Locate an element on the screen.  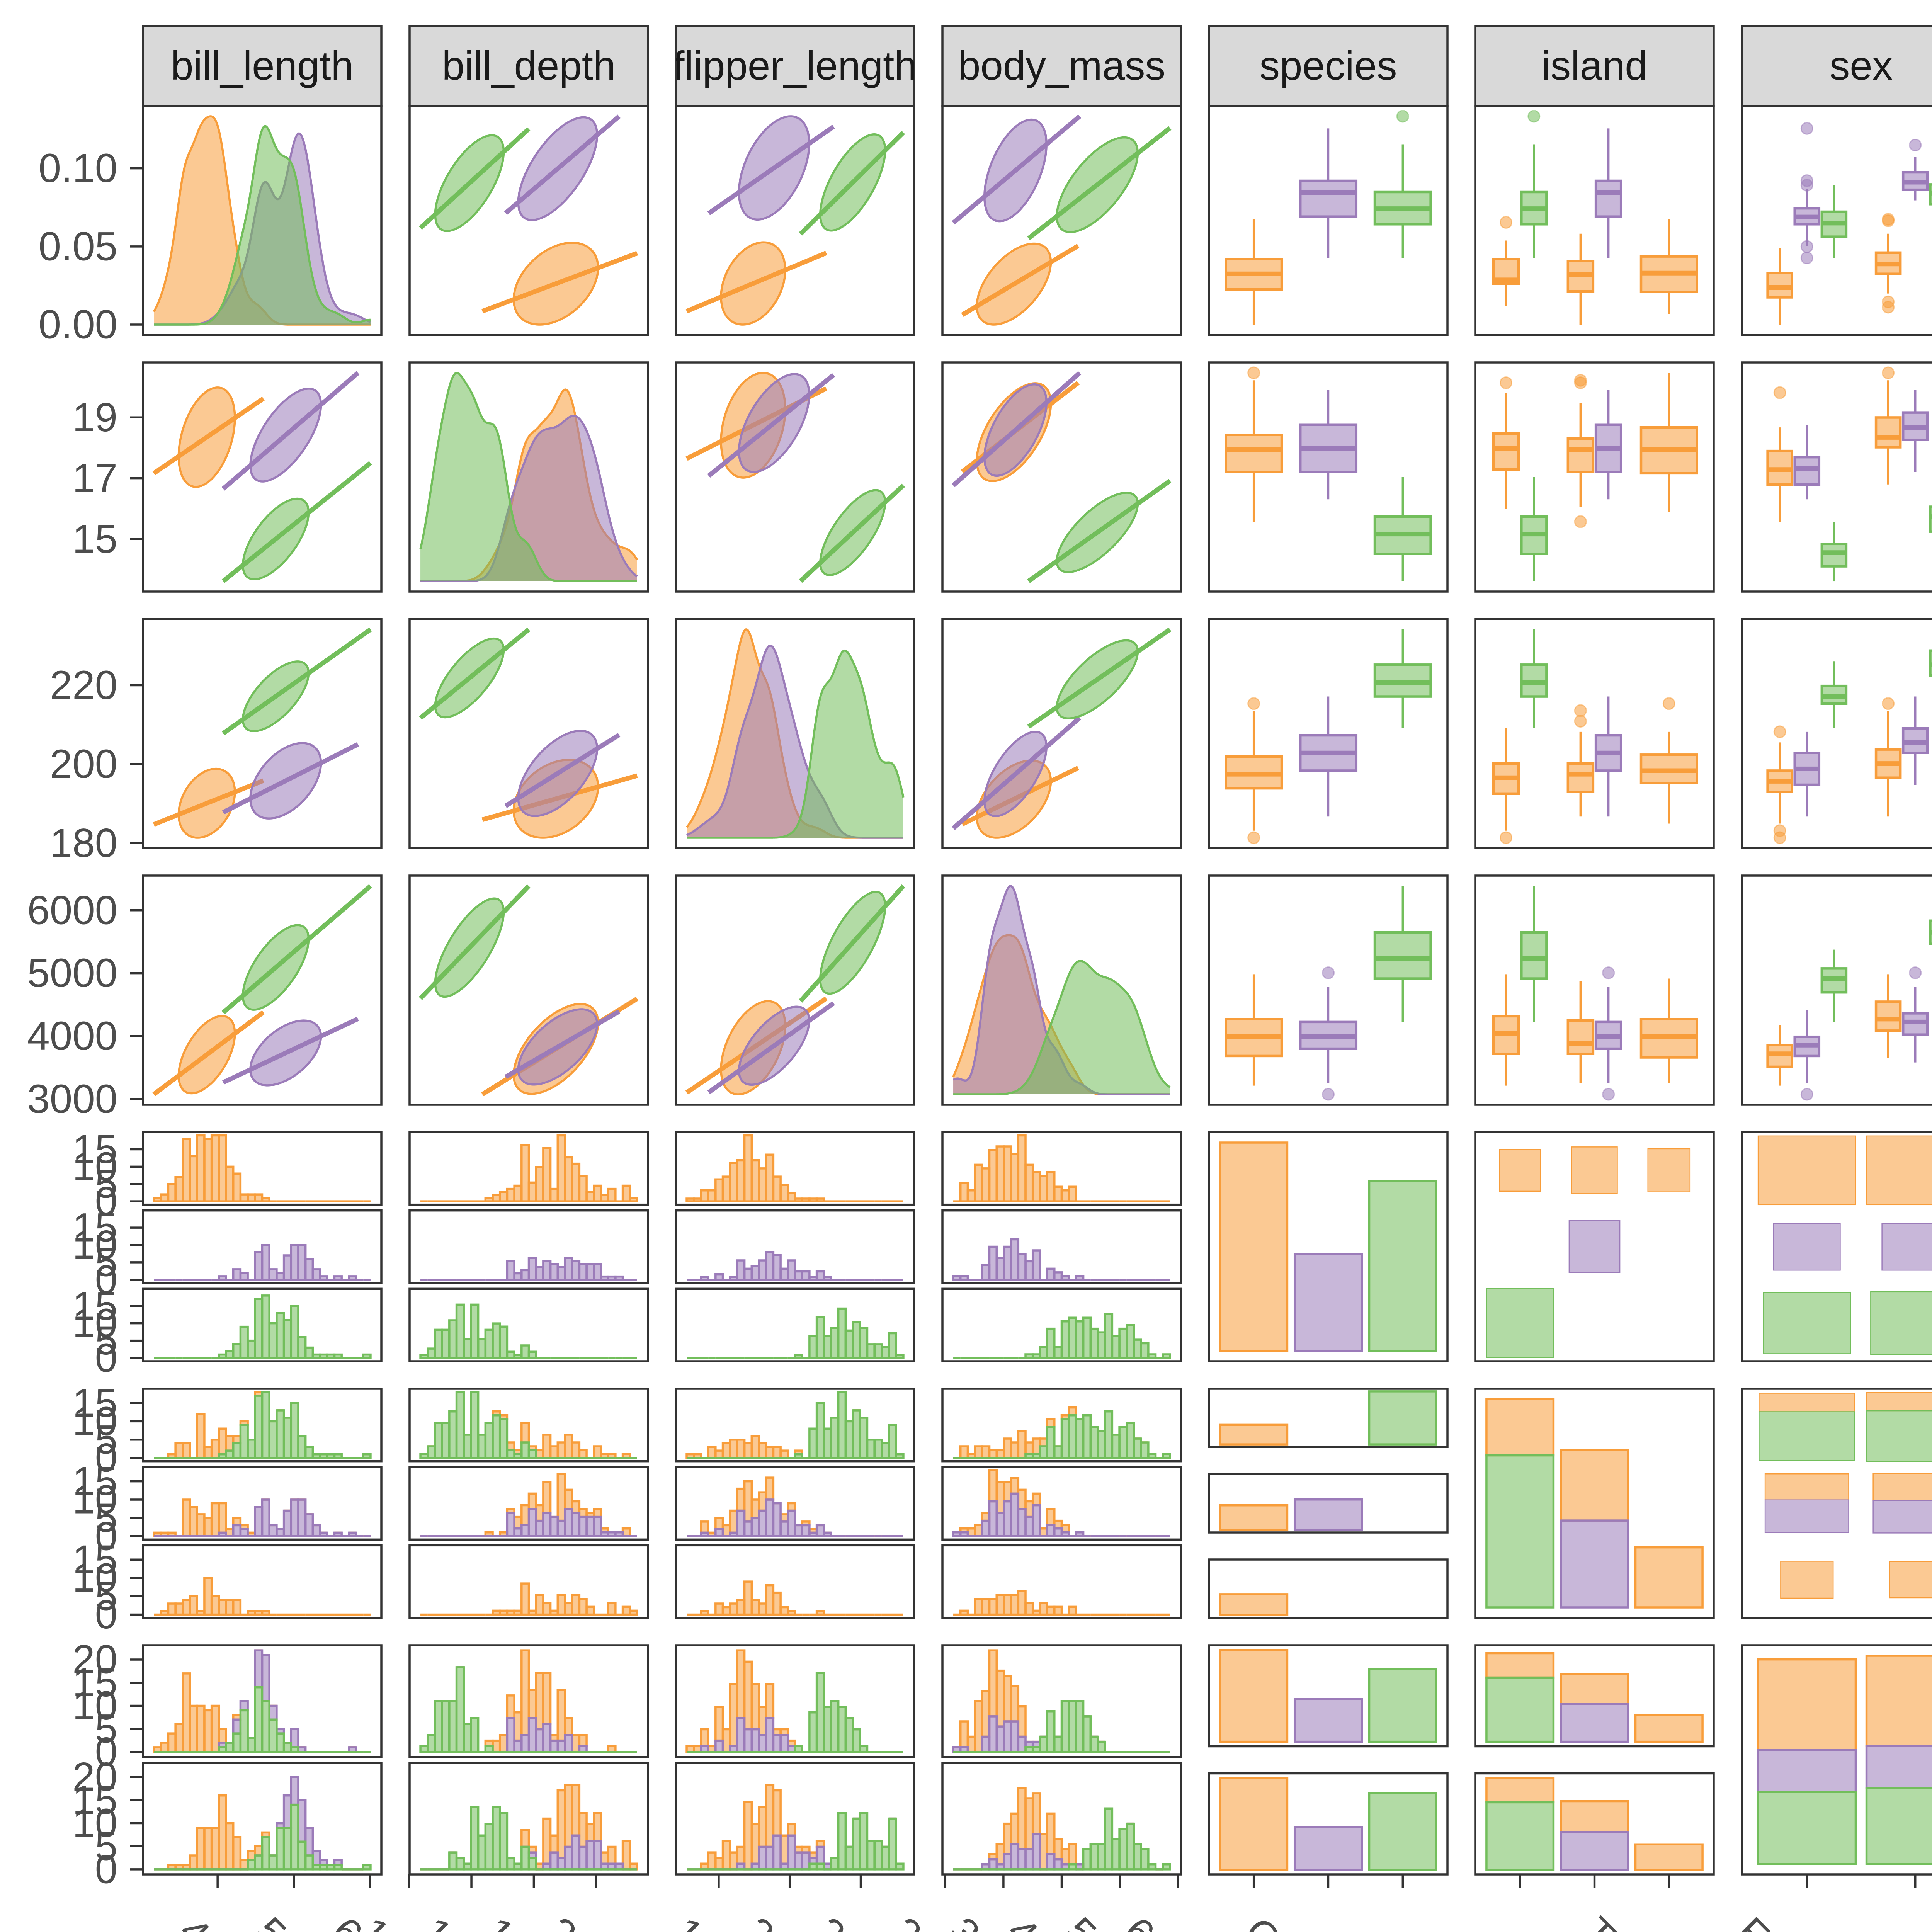
strip-label-area: flipper_length is located at coordinates (795, 66).